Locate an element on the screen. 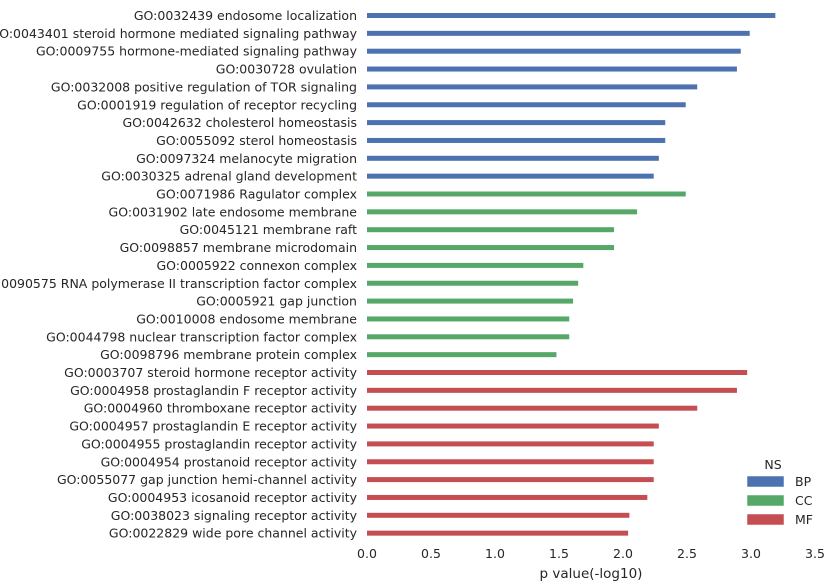  x-tick-label: 0.0 is located at coordinates (367, 553).